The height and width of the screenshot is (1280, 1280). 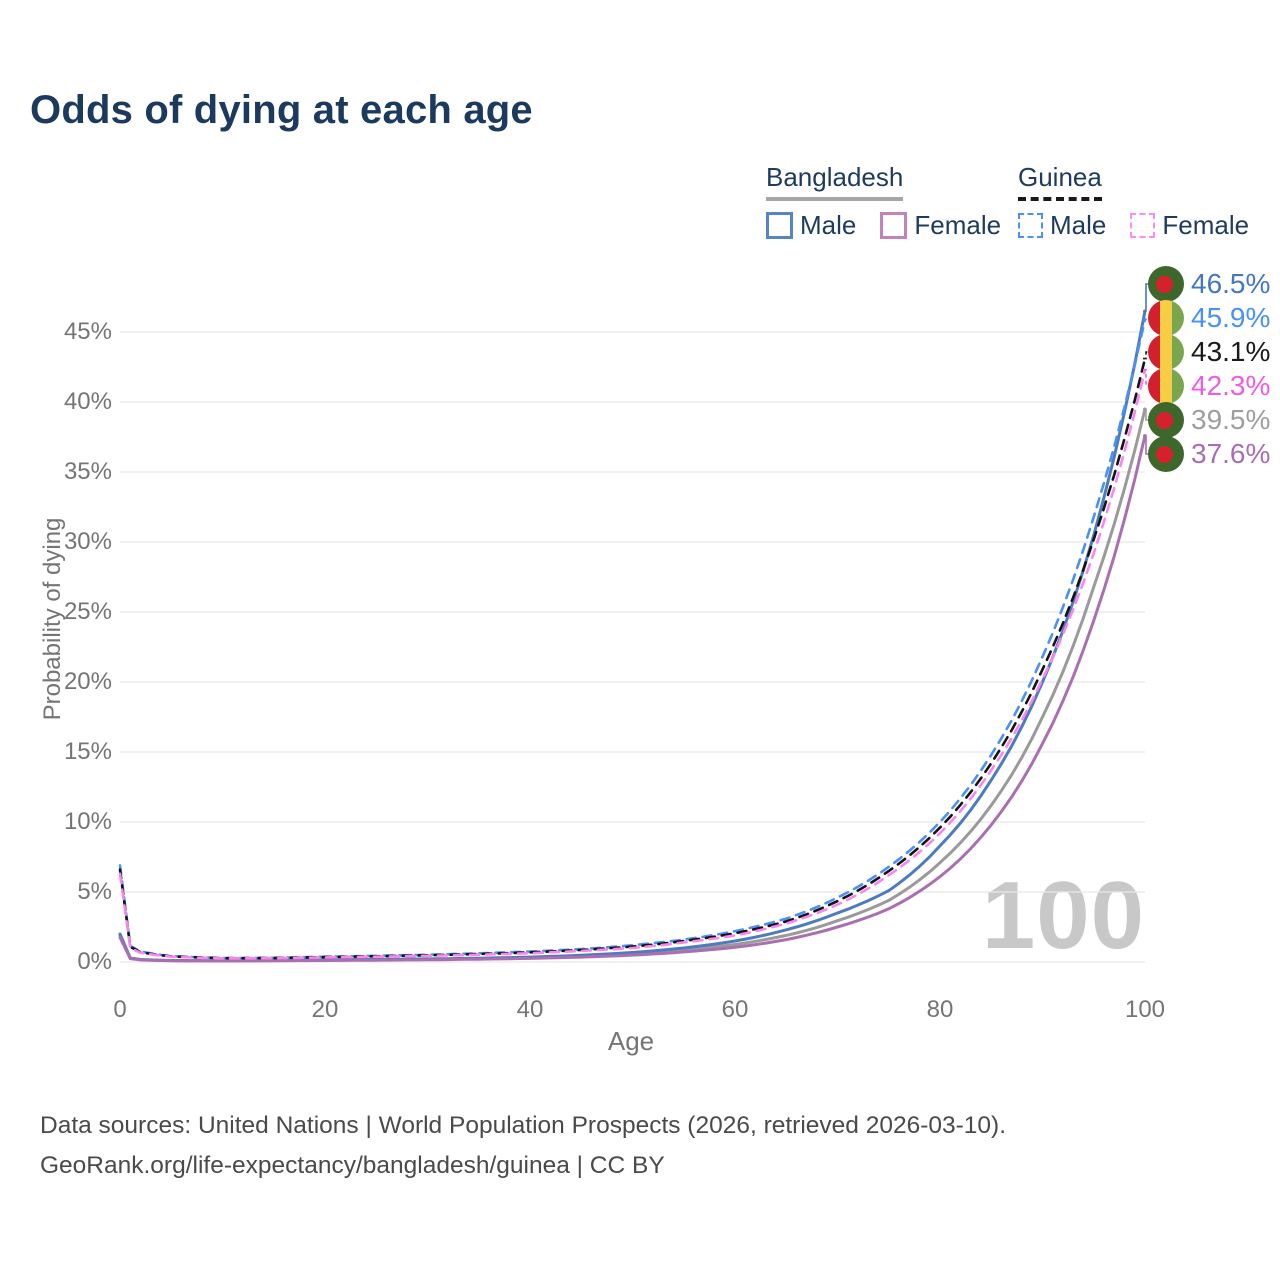 I want to click on legend-country-guinea: Guinea, so click(x=1060, y=181).